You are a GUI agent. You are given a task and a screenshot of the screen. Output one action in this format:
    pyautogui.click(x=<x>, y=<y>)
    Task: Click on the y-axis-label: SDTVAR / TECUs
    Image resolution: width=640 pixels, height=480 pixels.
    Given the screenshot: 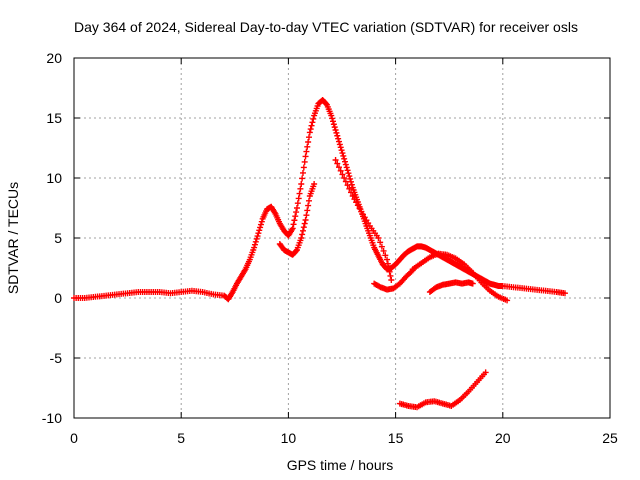 What is the action you would take?
    pyautogui.click(x=13, y=238)
    